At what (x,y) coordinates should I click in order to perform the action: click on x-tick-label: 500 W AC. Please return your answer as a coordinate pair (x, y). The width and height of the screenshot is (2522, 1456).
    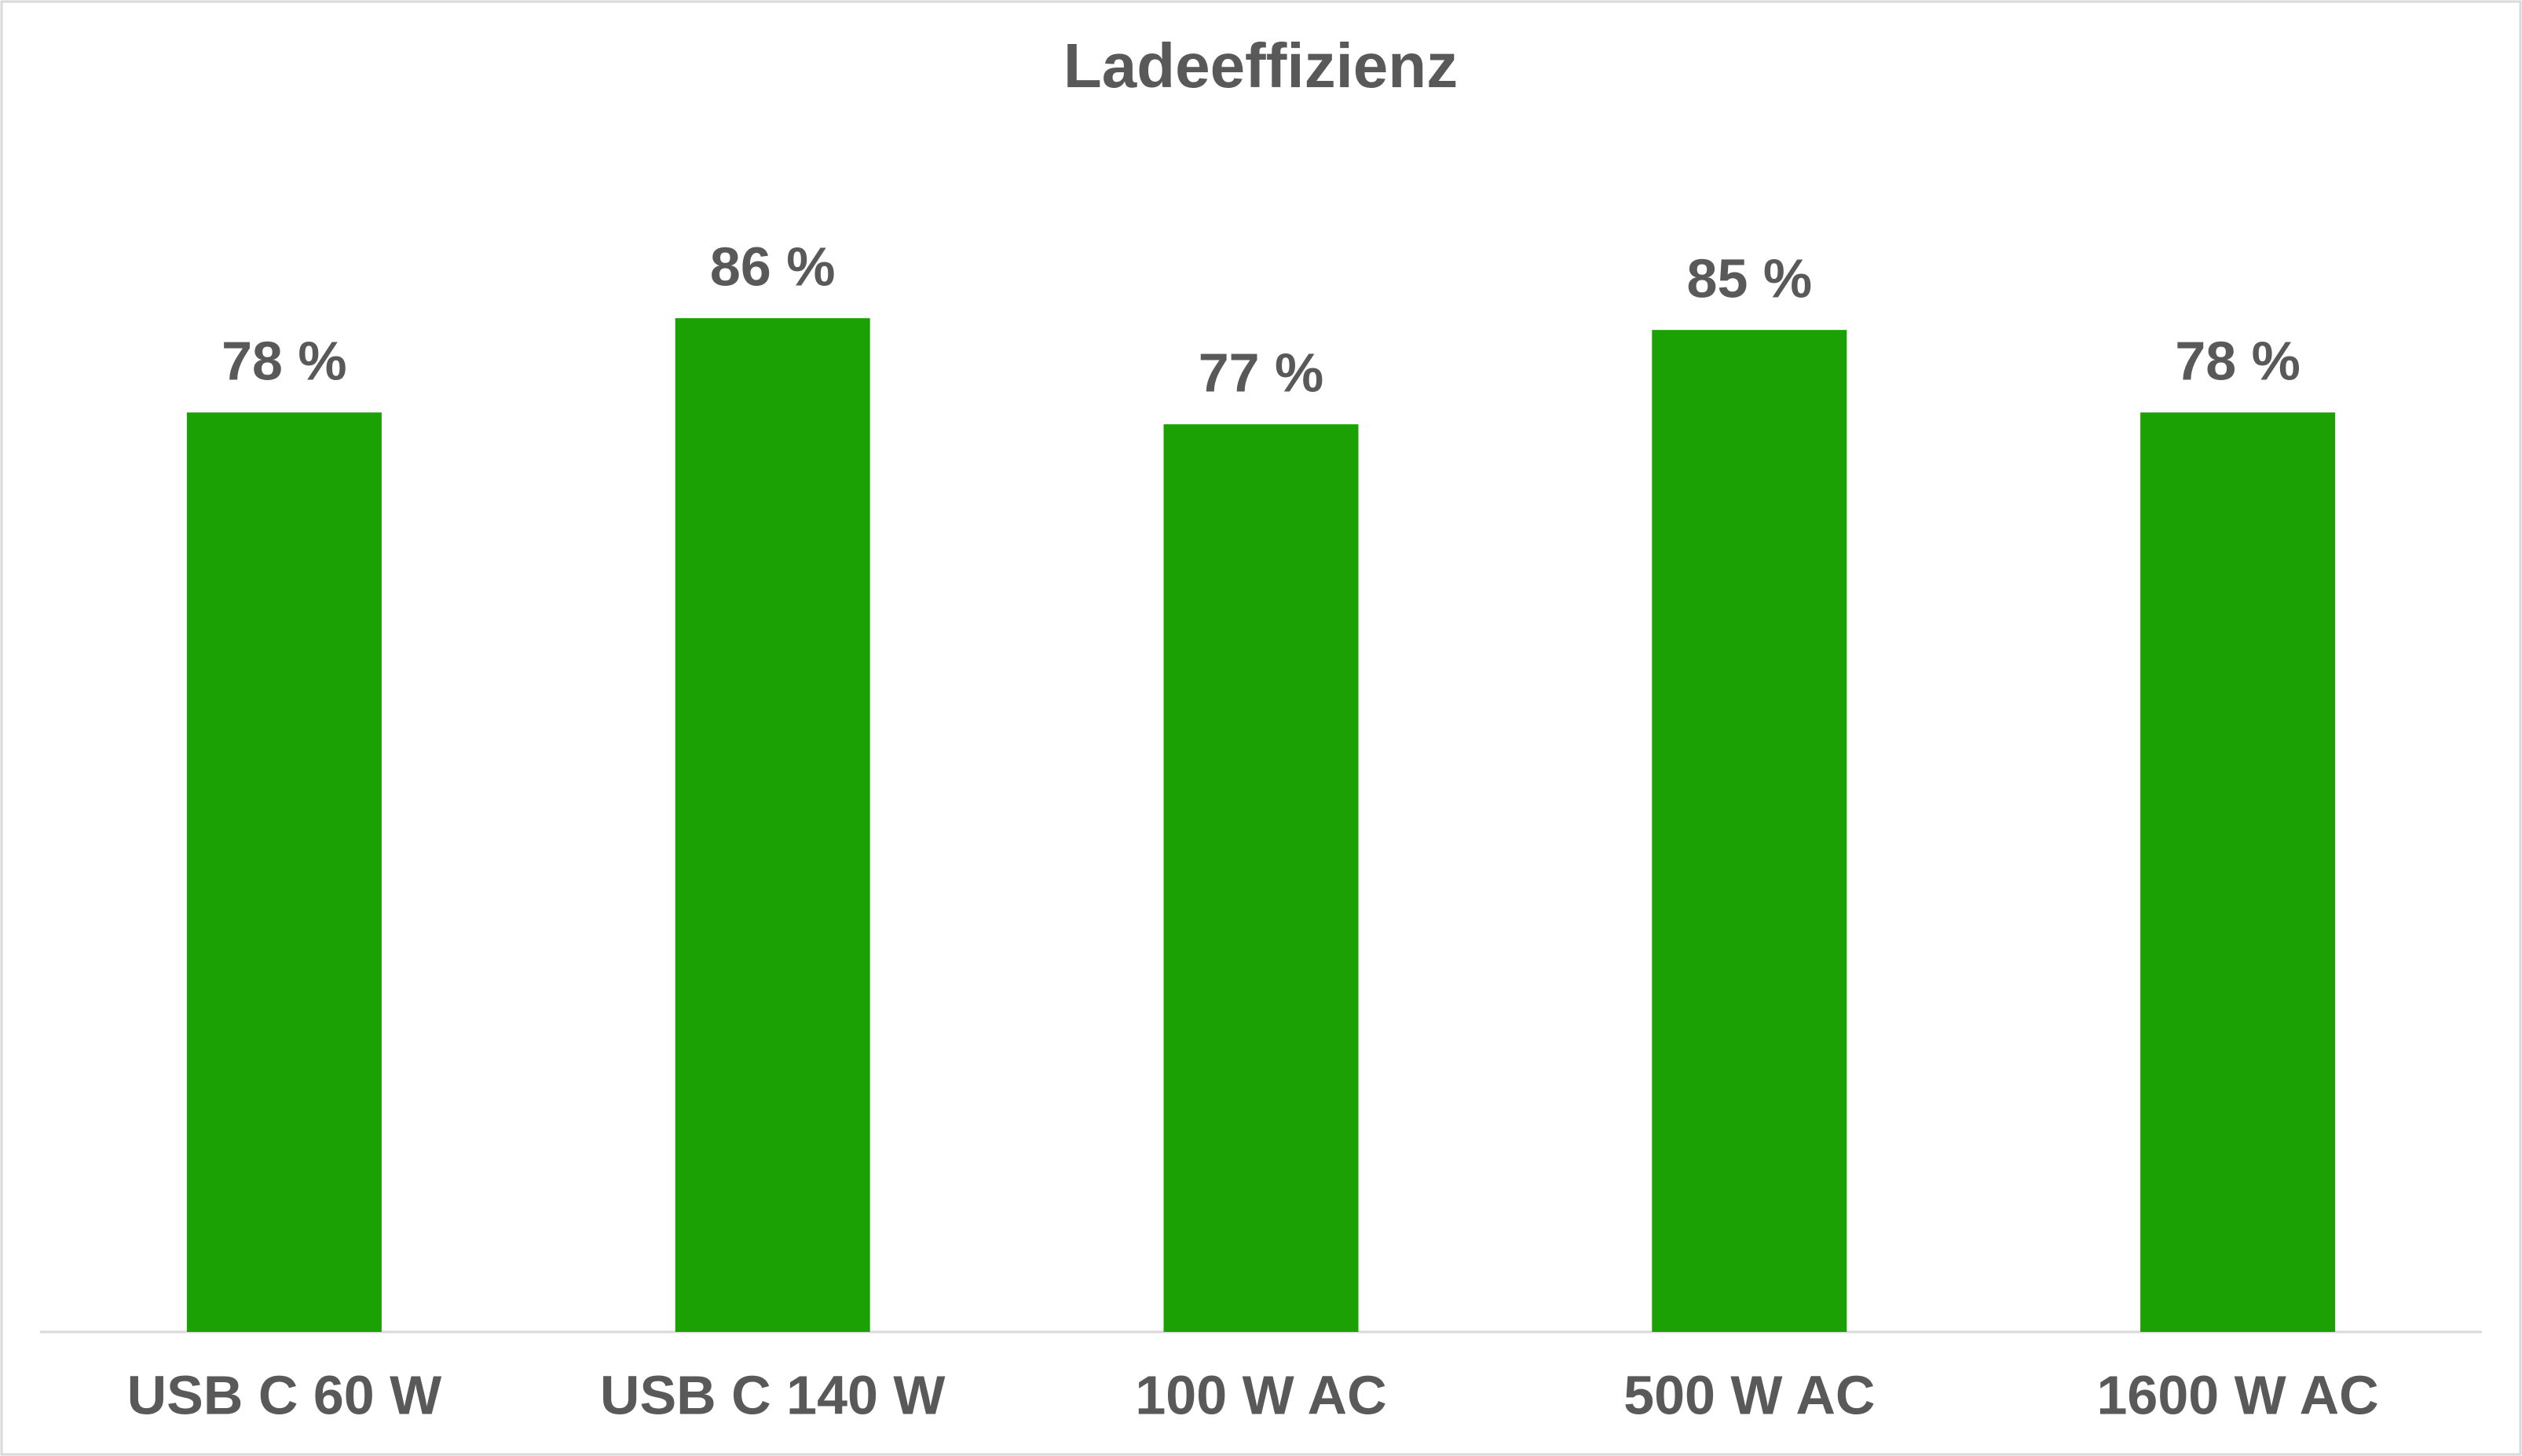
    Looking at the image, I should click on (1749, 1394).